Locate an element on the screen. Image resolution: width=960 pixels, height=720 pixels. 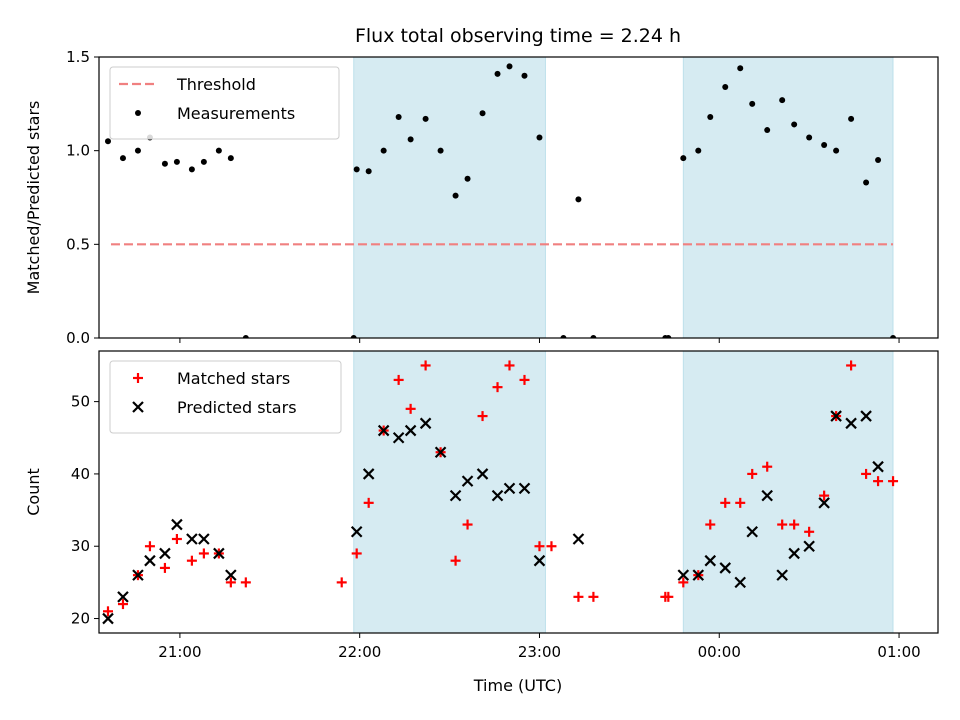
legend-entry: Matched stars is located at coordinates (211, 378).